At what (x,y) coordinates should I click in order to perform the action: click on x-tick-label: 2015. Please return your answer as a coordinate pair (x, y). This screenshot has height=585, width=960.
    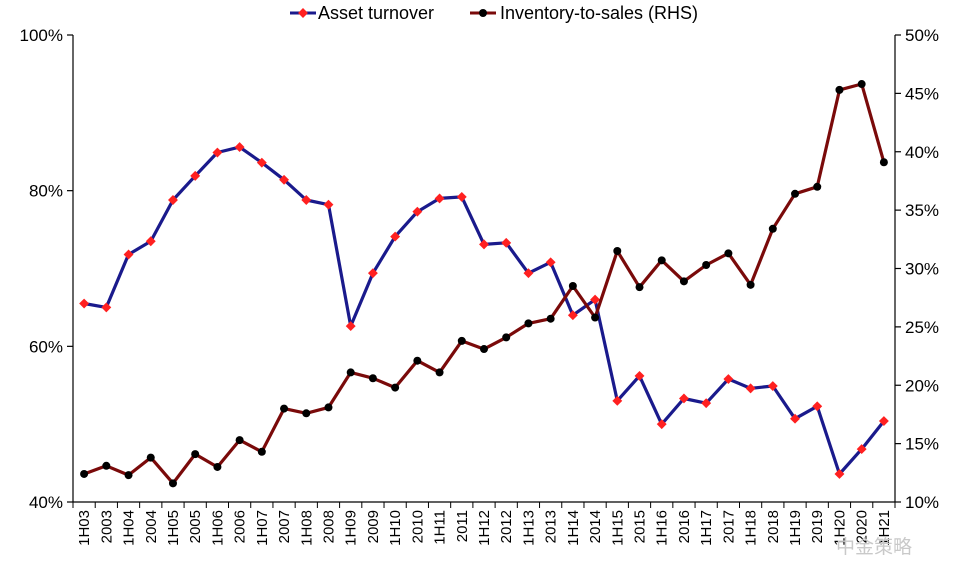
    Looking at the image, I should click on (640, 526).